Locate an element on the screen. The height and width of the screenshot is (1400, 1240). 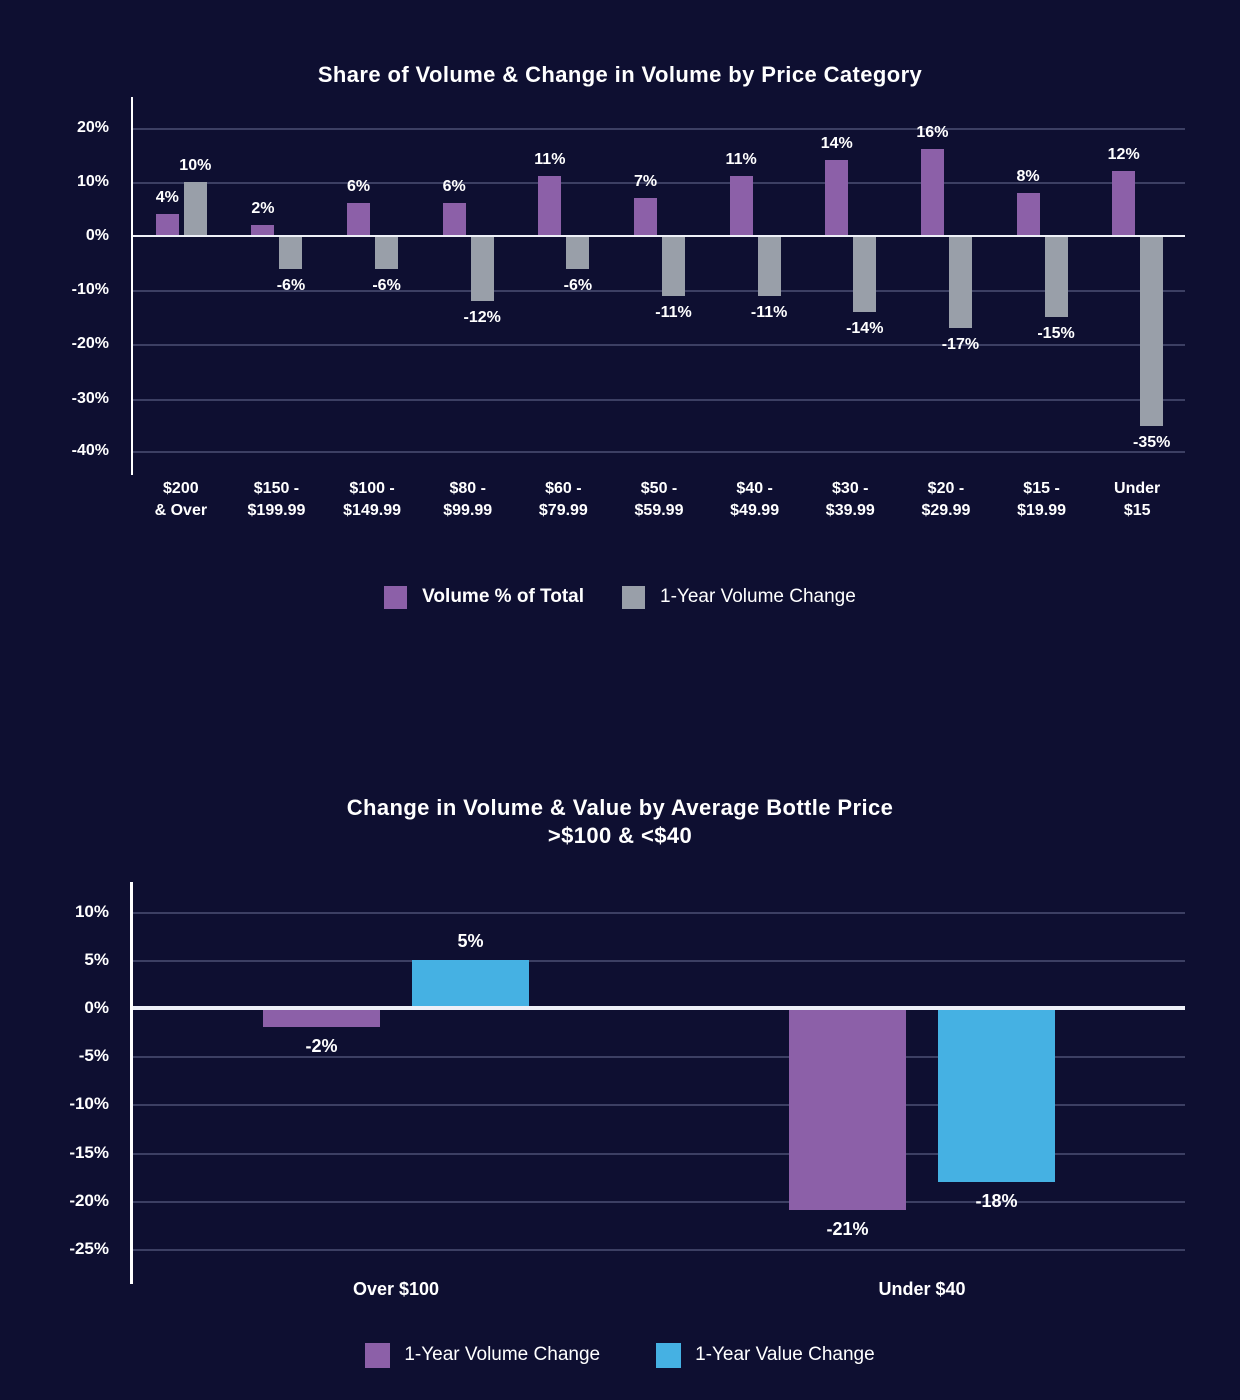
y-tick-label: -25% is located at coordinates (89, 1248).